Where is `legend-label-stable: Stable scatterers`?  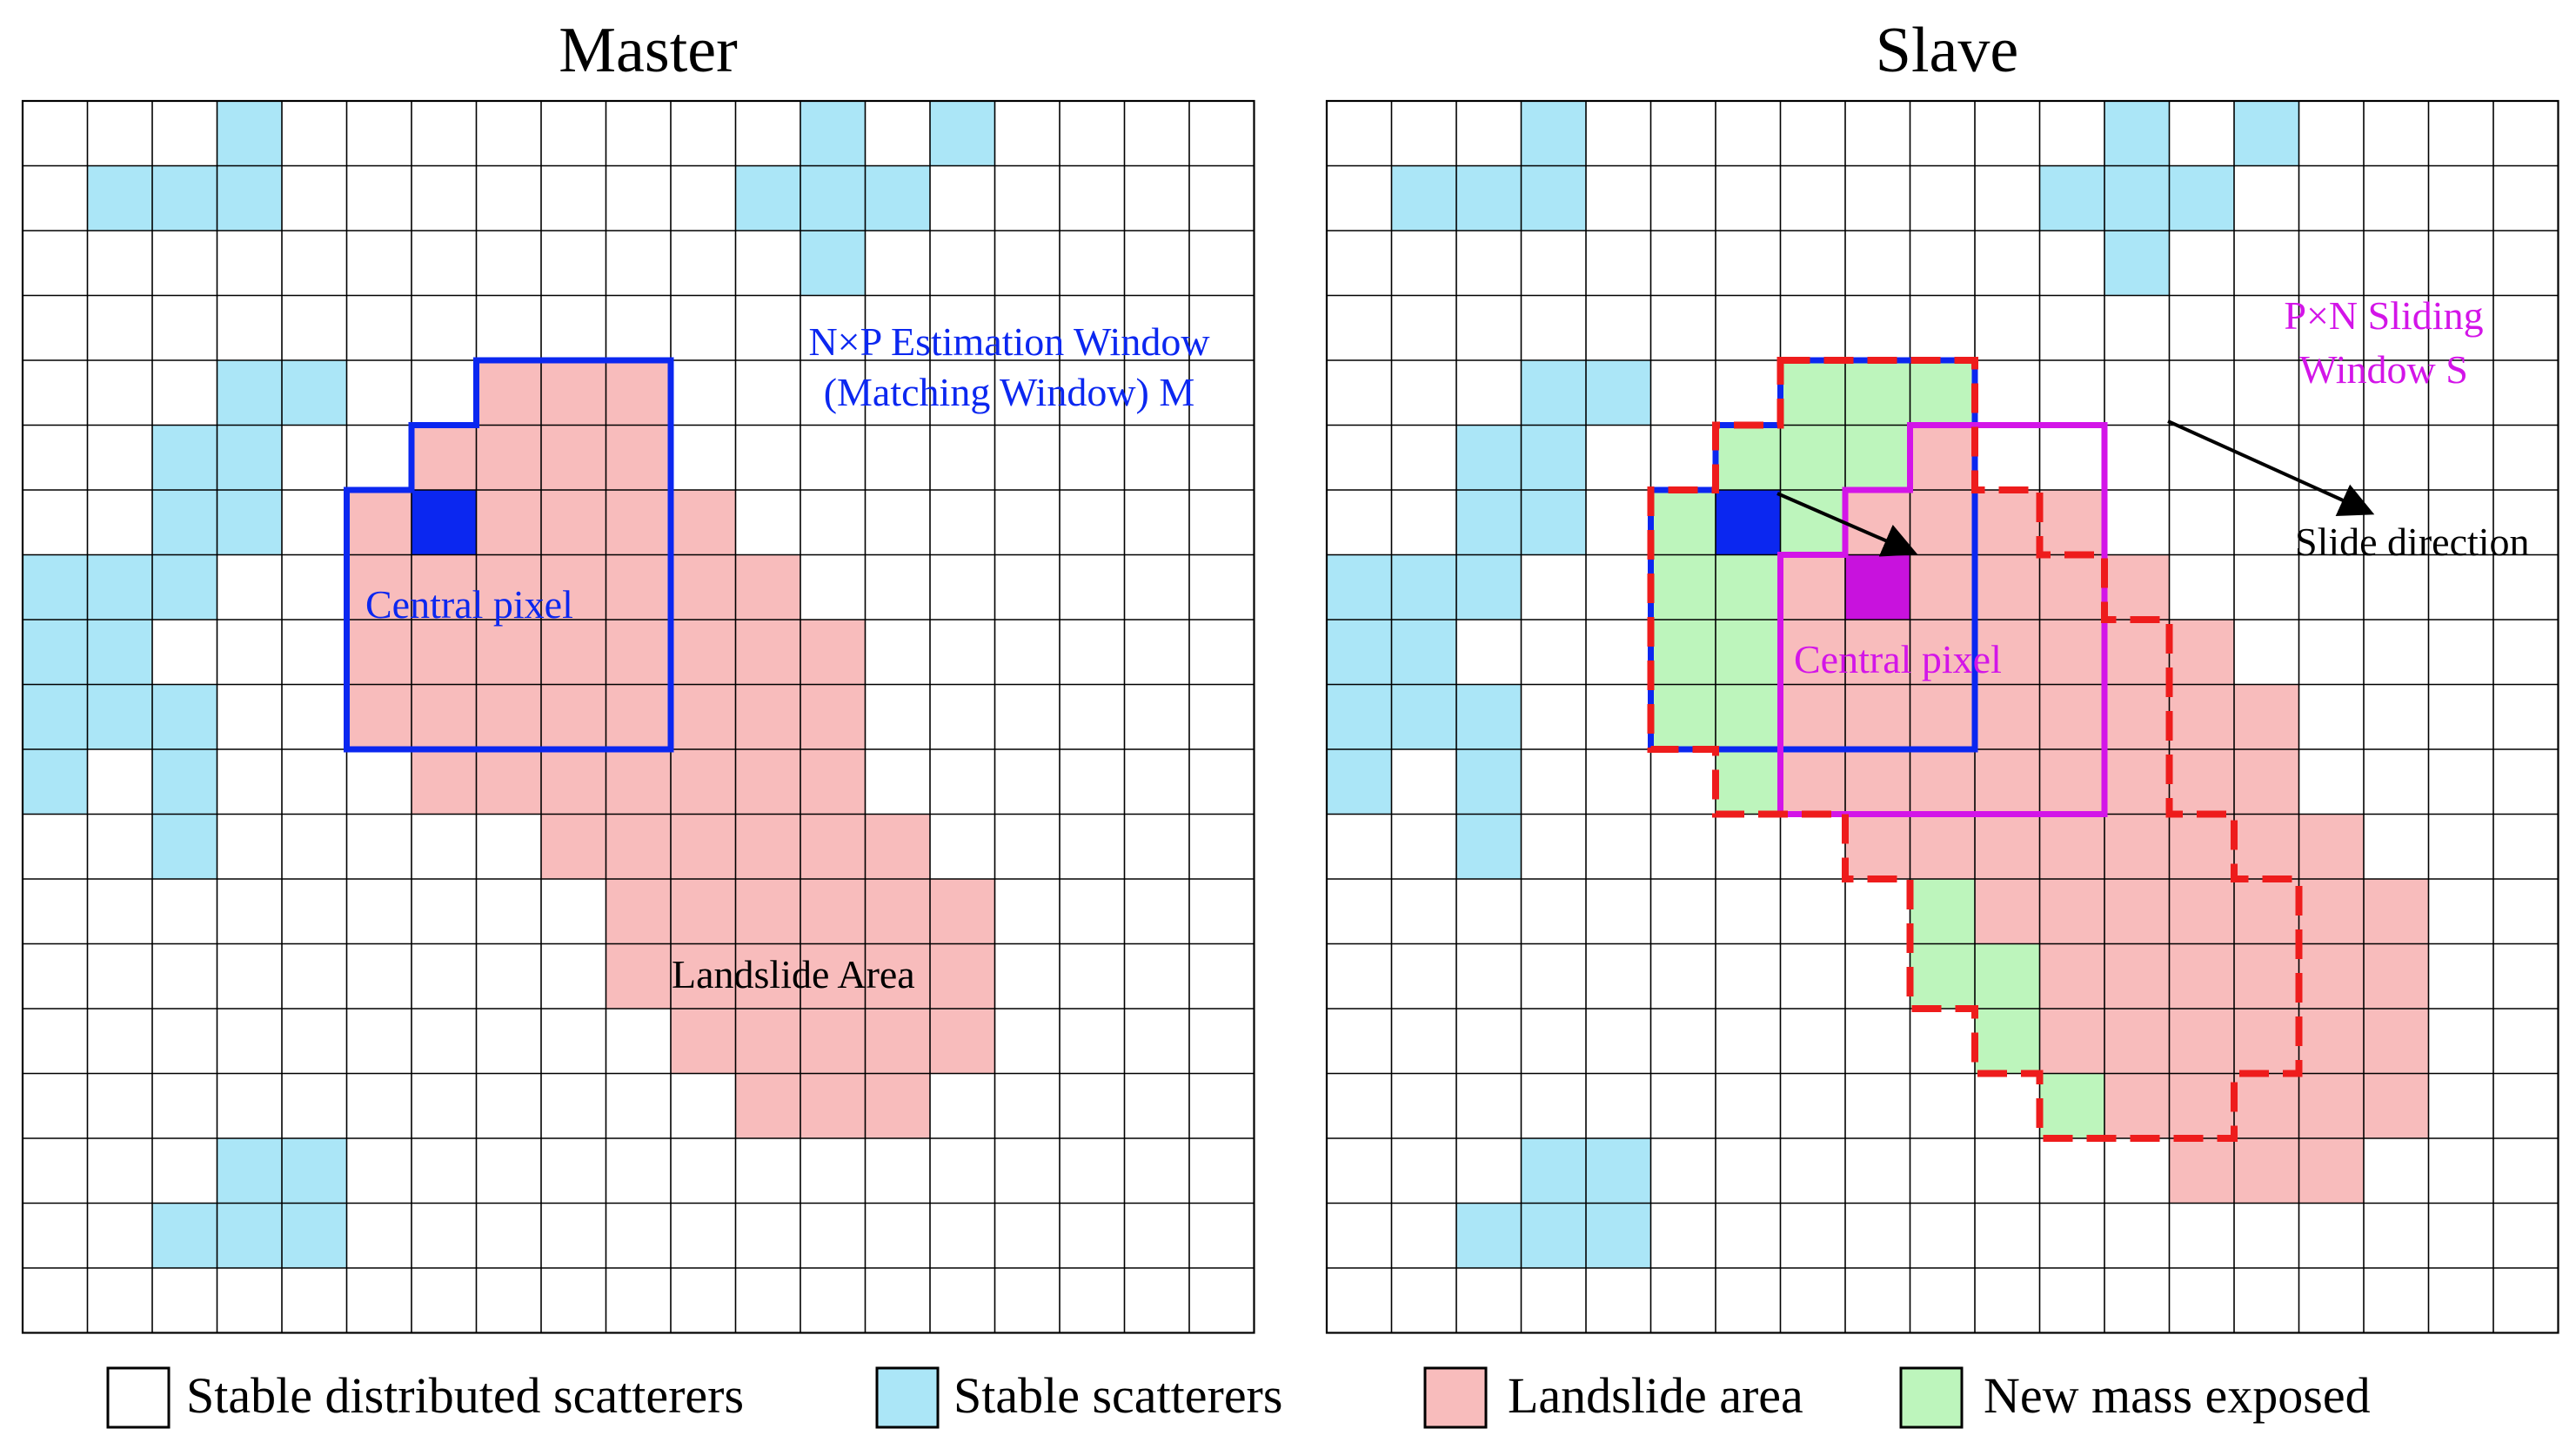
legend-label-stable: Stable scatterers is located at coordinates (1117, 1395).